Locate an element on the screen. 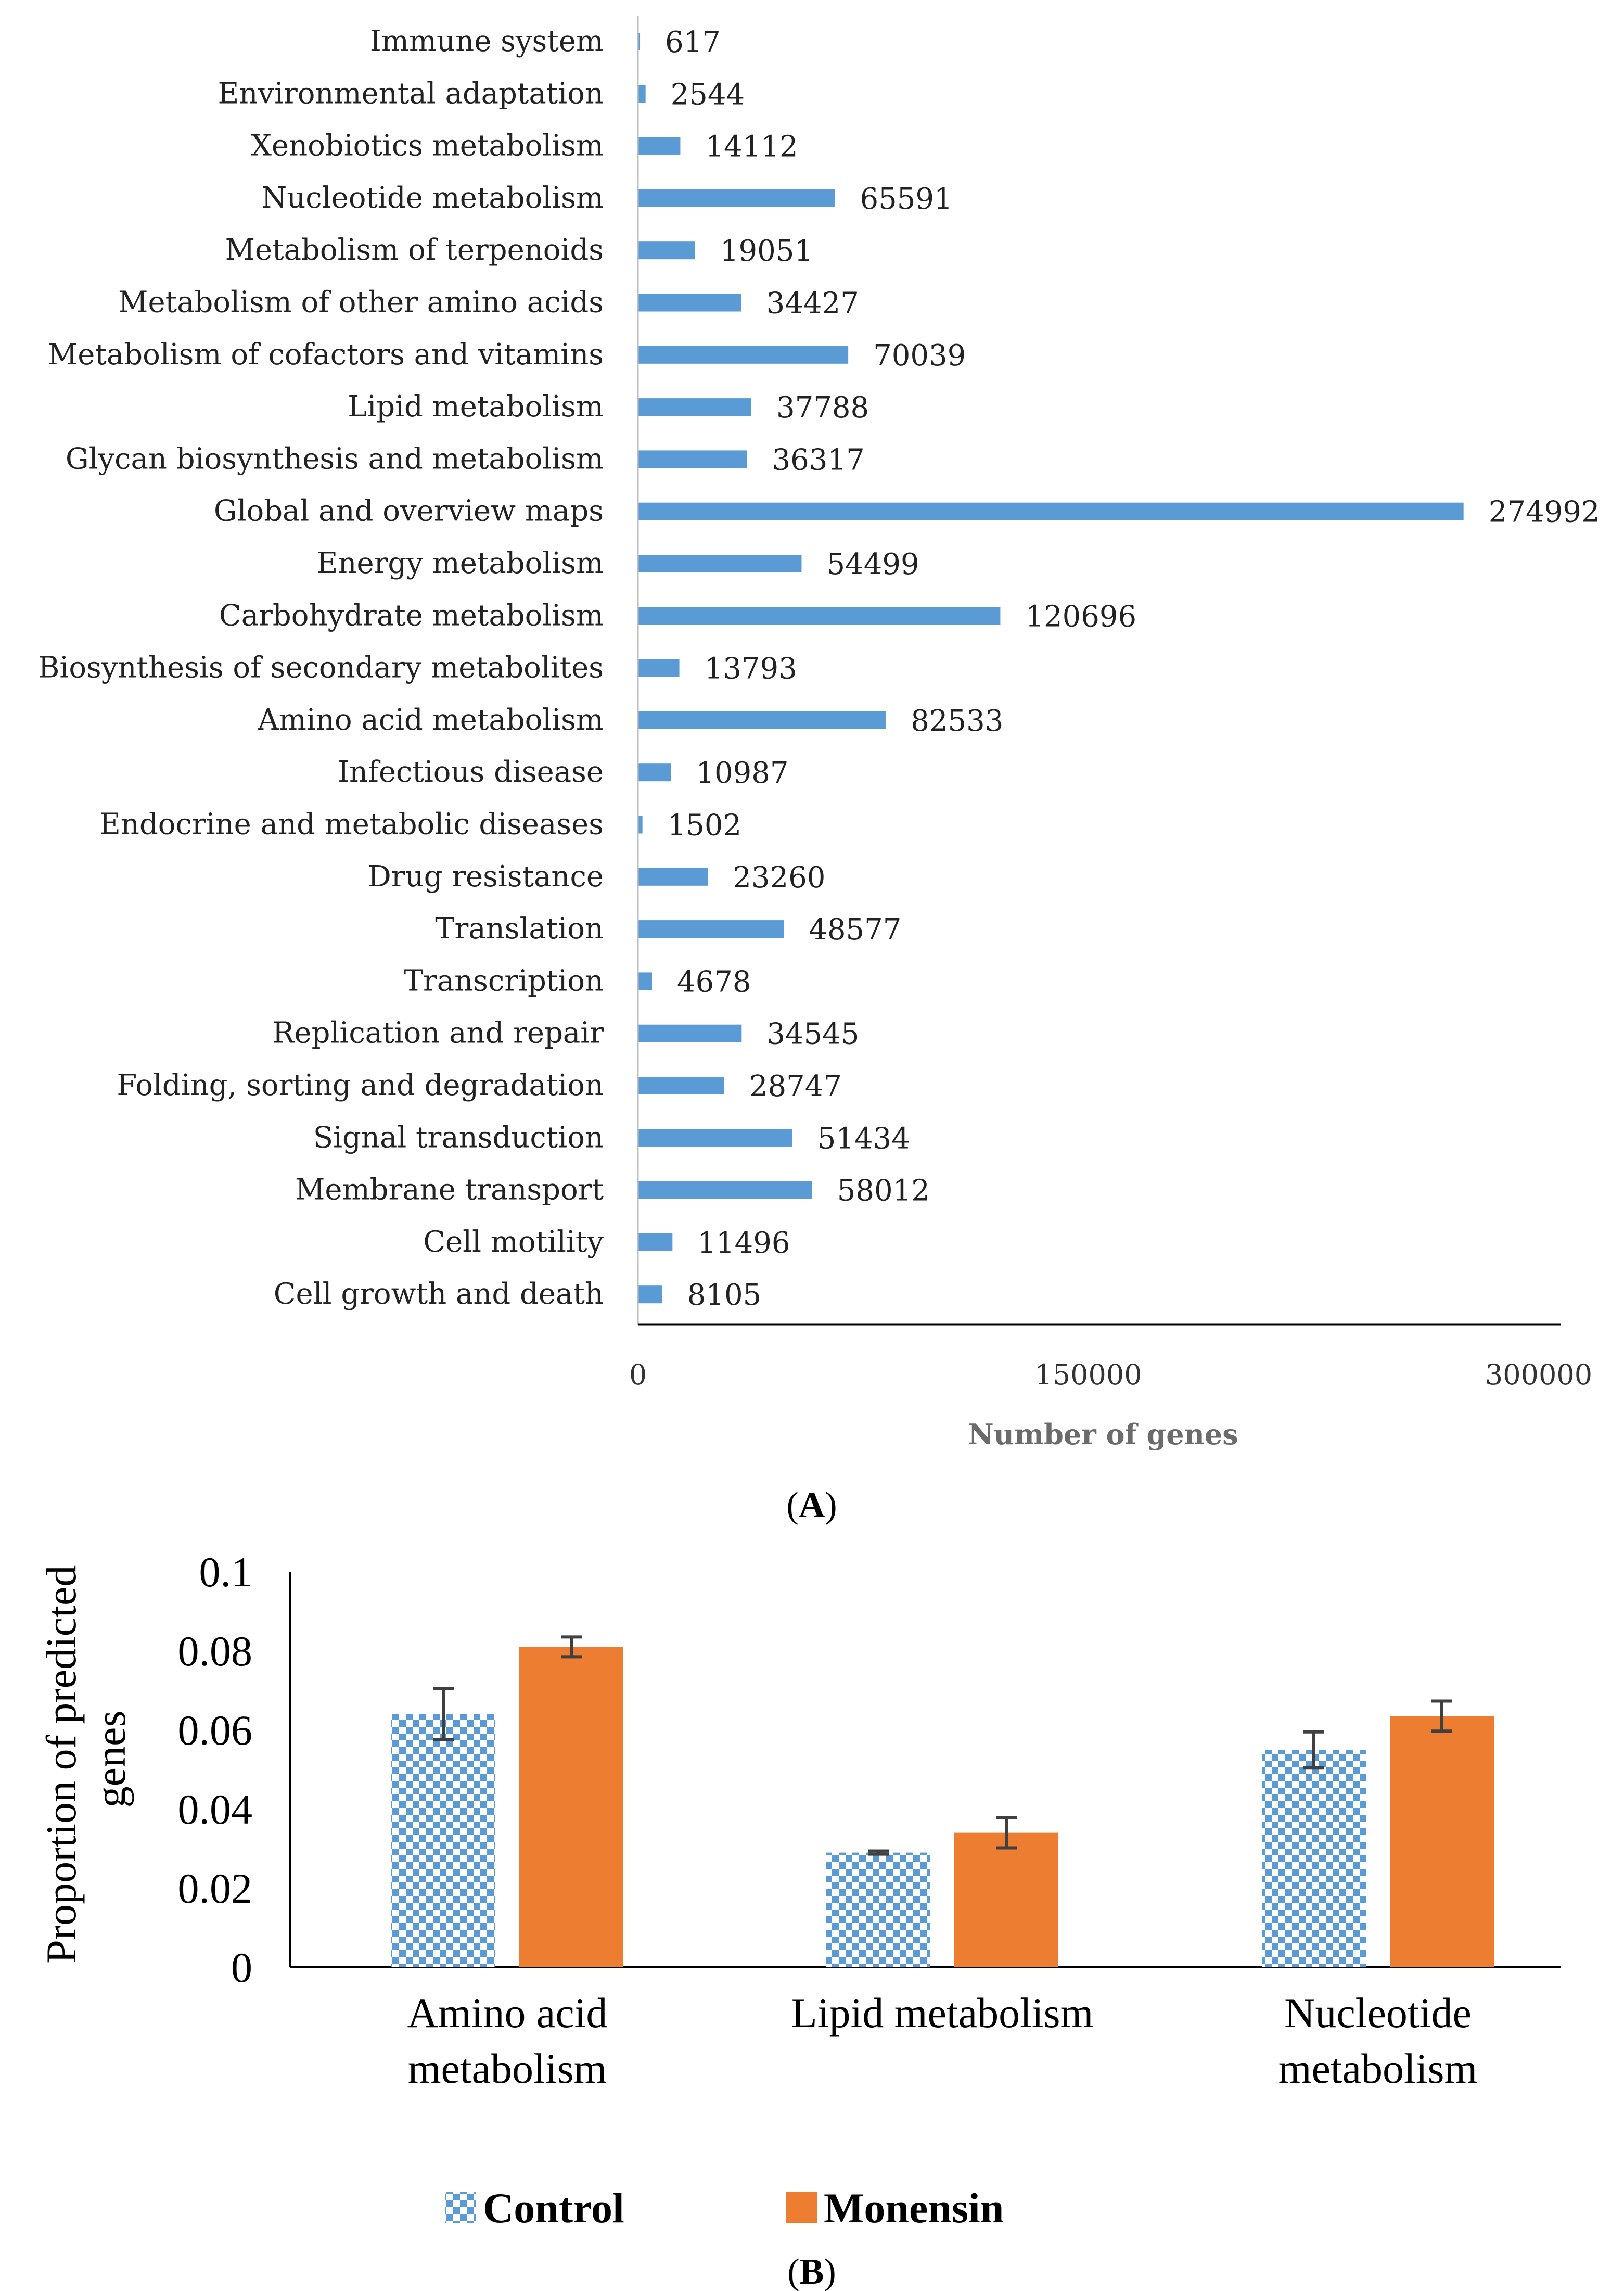 This screenshot has height=2291, width=1624. a-value-label: 65591 is located at coordinates (906, 199).